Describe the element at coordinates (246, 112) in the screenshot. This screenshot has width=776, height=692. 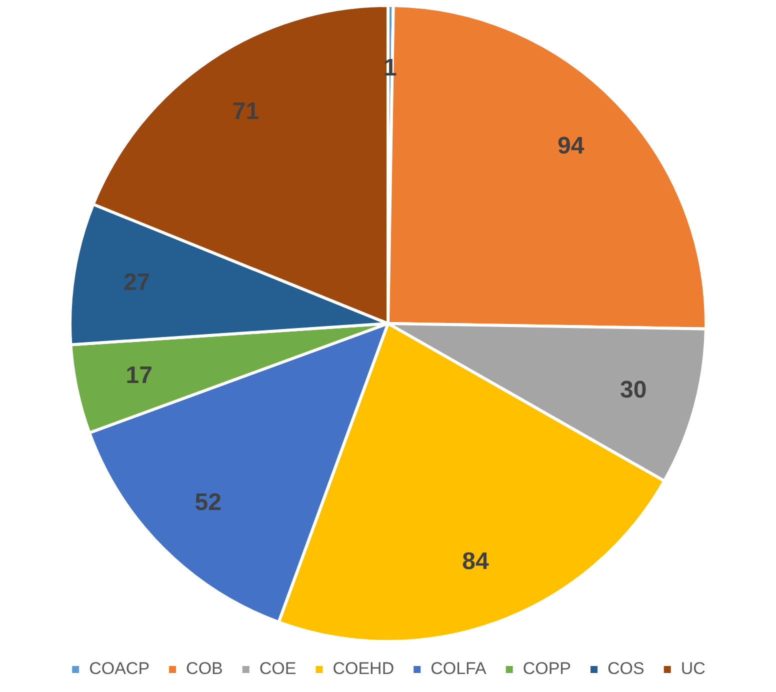
I see `data-label: 71` at that location.